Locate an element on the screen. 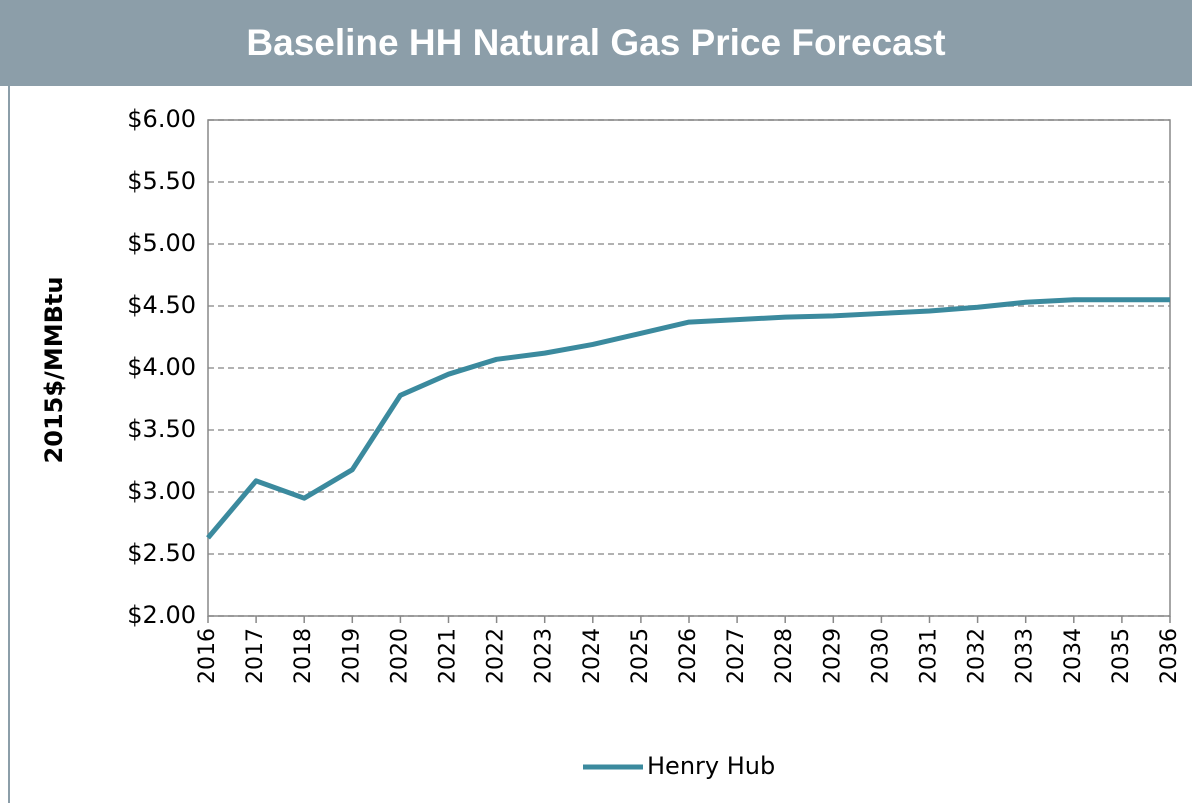 This screenshot has height=803, width=1192. x-tick-label: 2033 is located at coordinates (1025, 656).